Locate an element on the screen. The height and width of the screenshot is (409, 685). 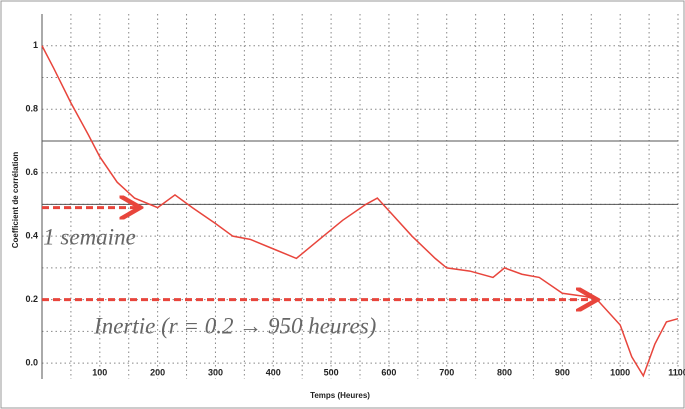
x-tick-label: 500 is located at coordinates (331, 372).